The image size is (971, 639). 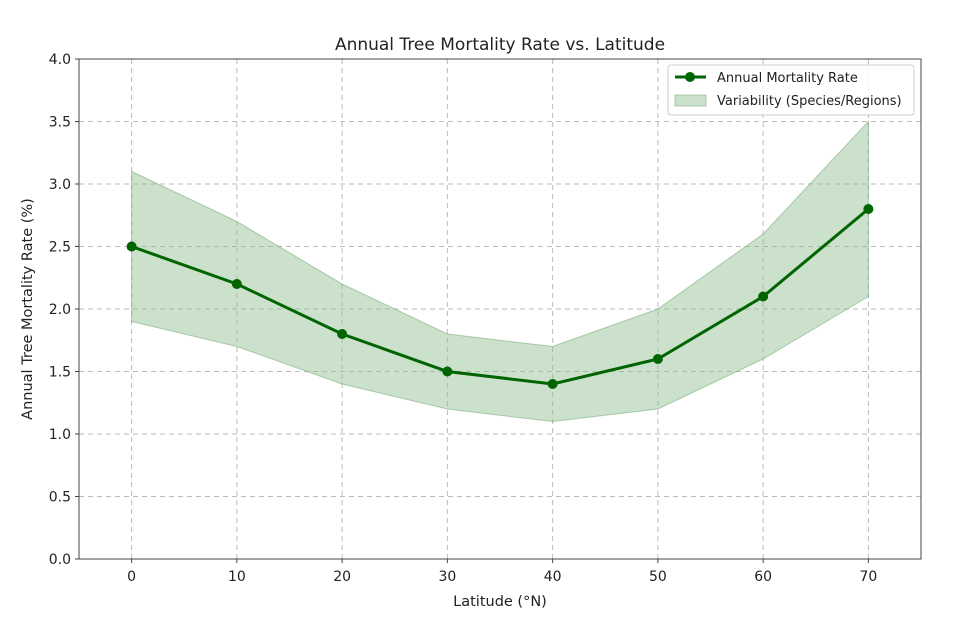 I want to click on x-tick-label: 10, so click(x=237, y=577).